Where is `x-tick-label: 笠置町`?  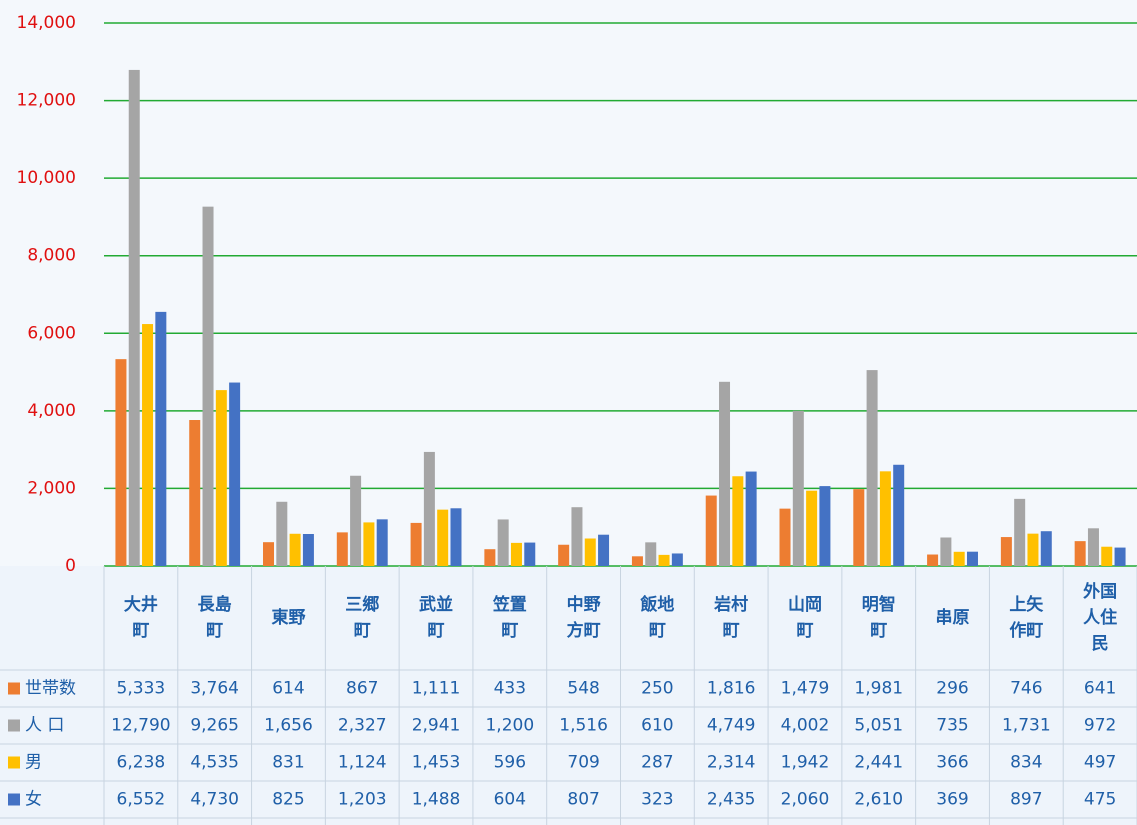 x-tick-label: 笠置町 is located at coordinates (510, 617).